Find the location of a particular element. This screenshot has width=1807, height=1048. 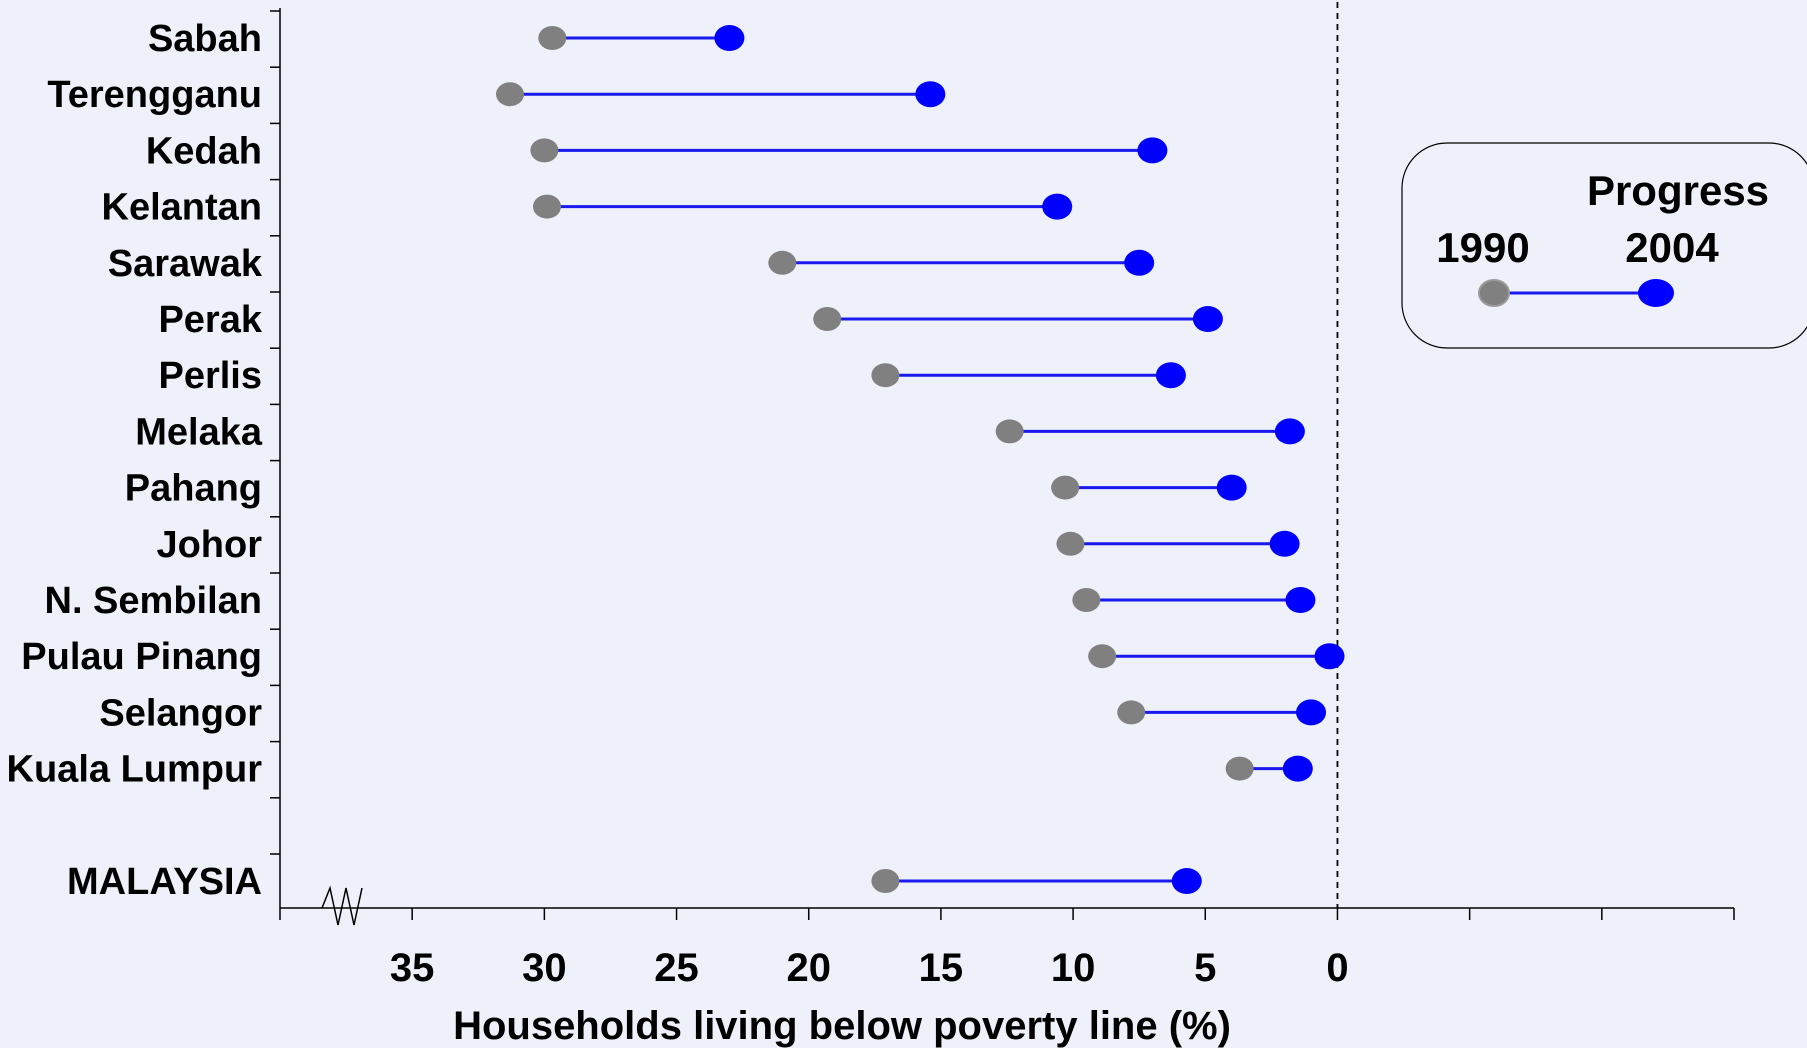

legend-title: Progress is located at coordinates (1678, 190).